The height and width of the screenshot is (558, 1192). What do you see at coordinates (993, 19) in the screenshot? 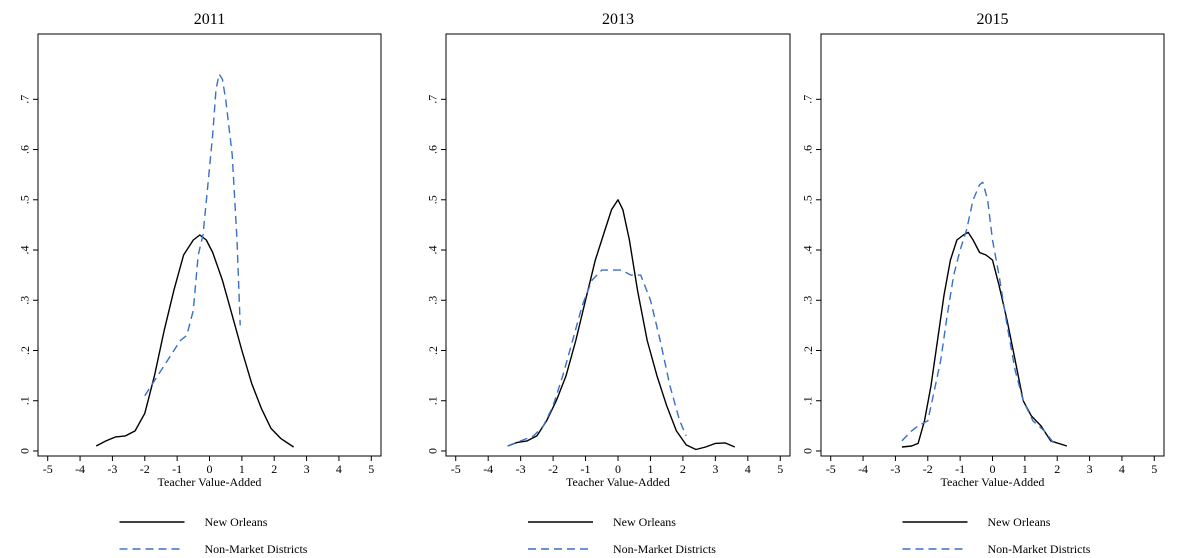
I see `panel-title: 2015` at bounding box center [993, 19].